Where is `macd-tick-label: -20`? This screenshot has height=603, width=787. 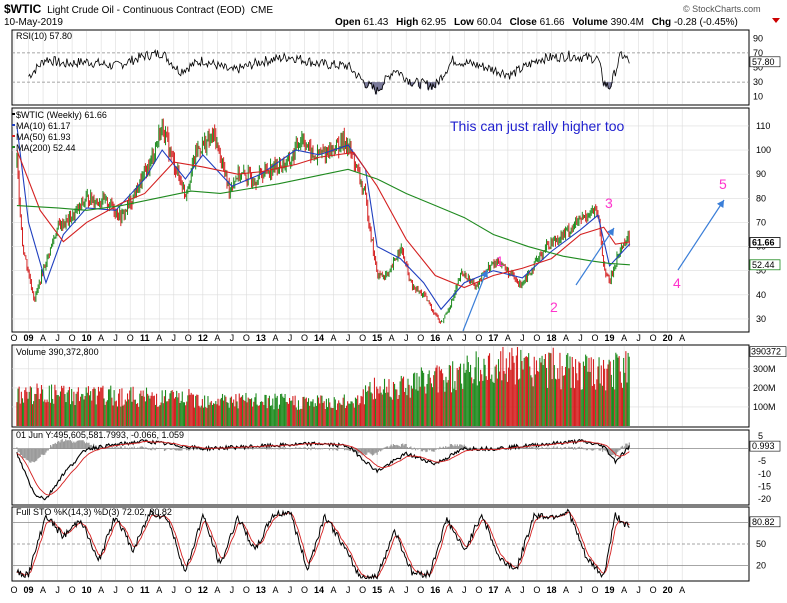
macd-tick-label: -20 is located at coordinates (764, 499).